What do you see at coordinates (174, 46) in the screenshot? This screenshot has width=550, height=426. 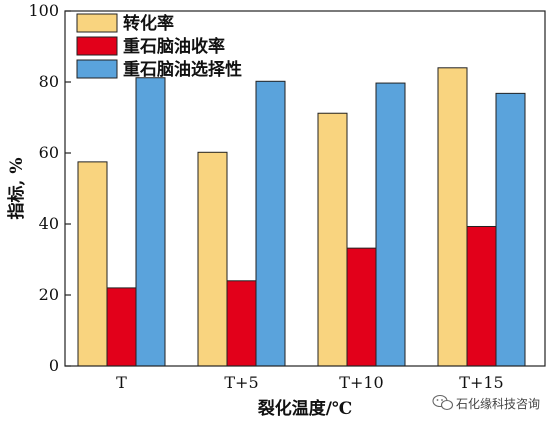 I see `legend-label-2: 重石脑油收率` at bounding box center [174, 46].